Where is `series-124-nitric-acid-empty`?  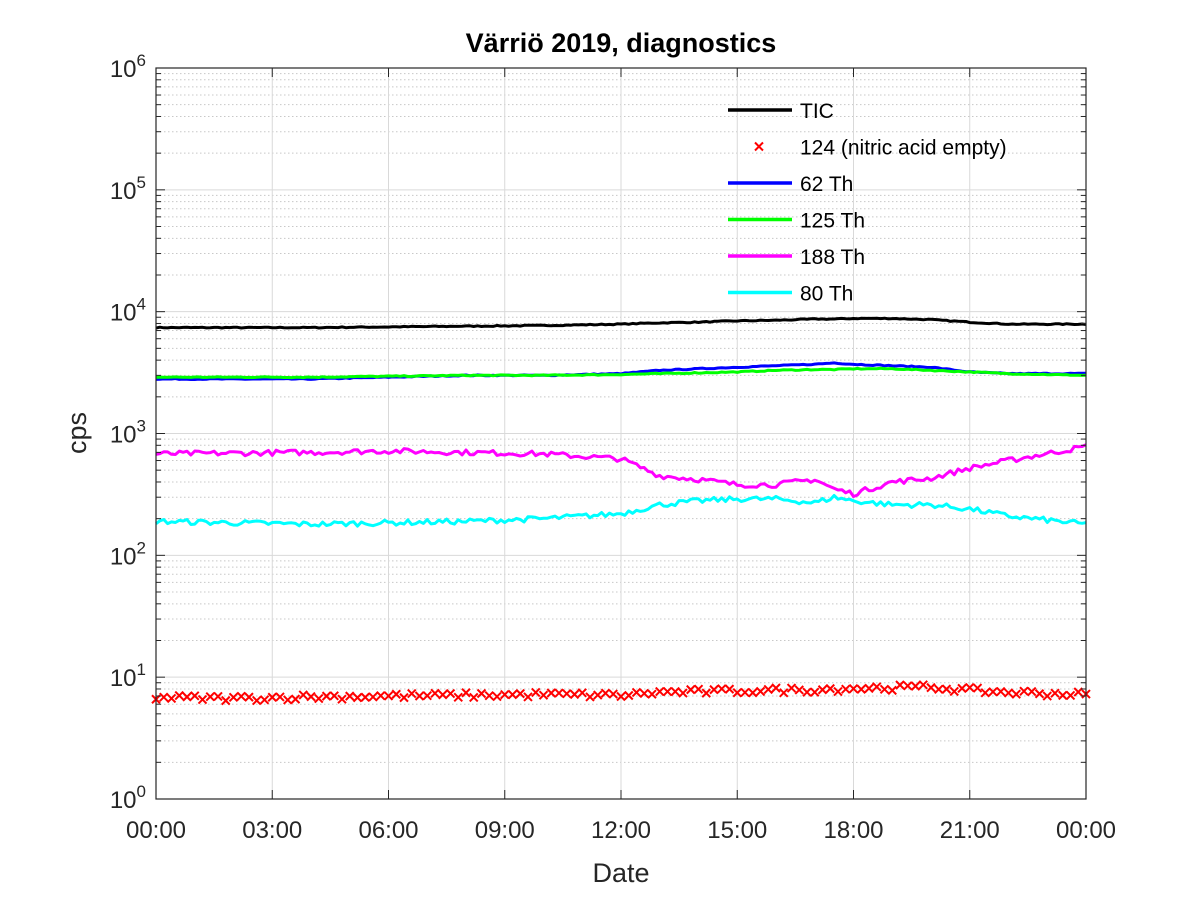
series-124-nitric-acid-empty is located at coordinates (621, 693).